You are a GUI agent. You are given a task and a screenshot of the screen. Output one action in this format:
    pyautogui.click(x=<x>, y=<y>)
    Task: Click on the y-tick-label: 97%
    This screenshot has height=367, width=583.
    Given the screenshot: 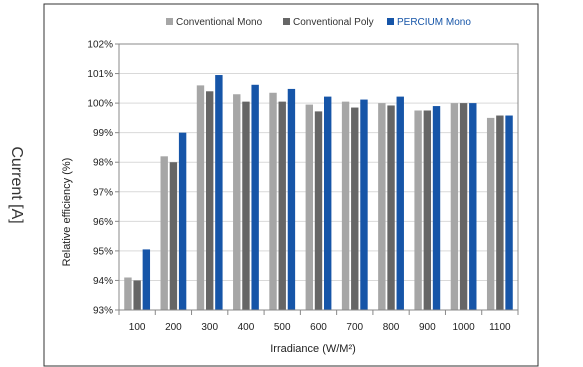 What is the action you would take?
    pyautogui.click(x=103, y=192)
    